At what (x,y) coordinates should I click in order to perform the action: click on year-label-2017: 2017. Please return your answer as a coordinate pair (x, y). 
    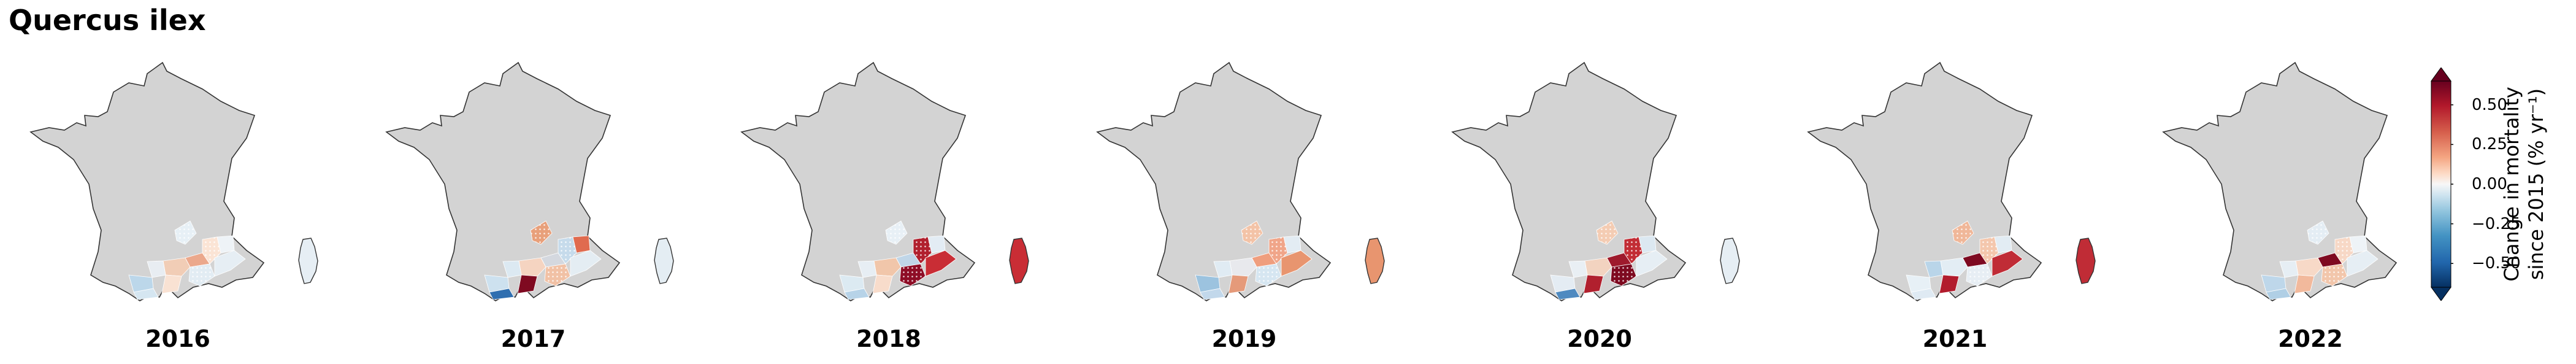
    Looking at the image, I should click on (533, 339).